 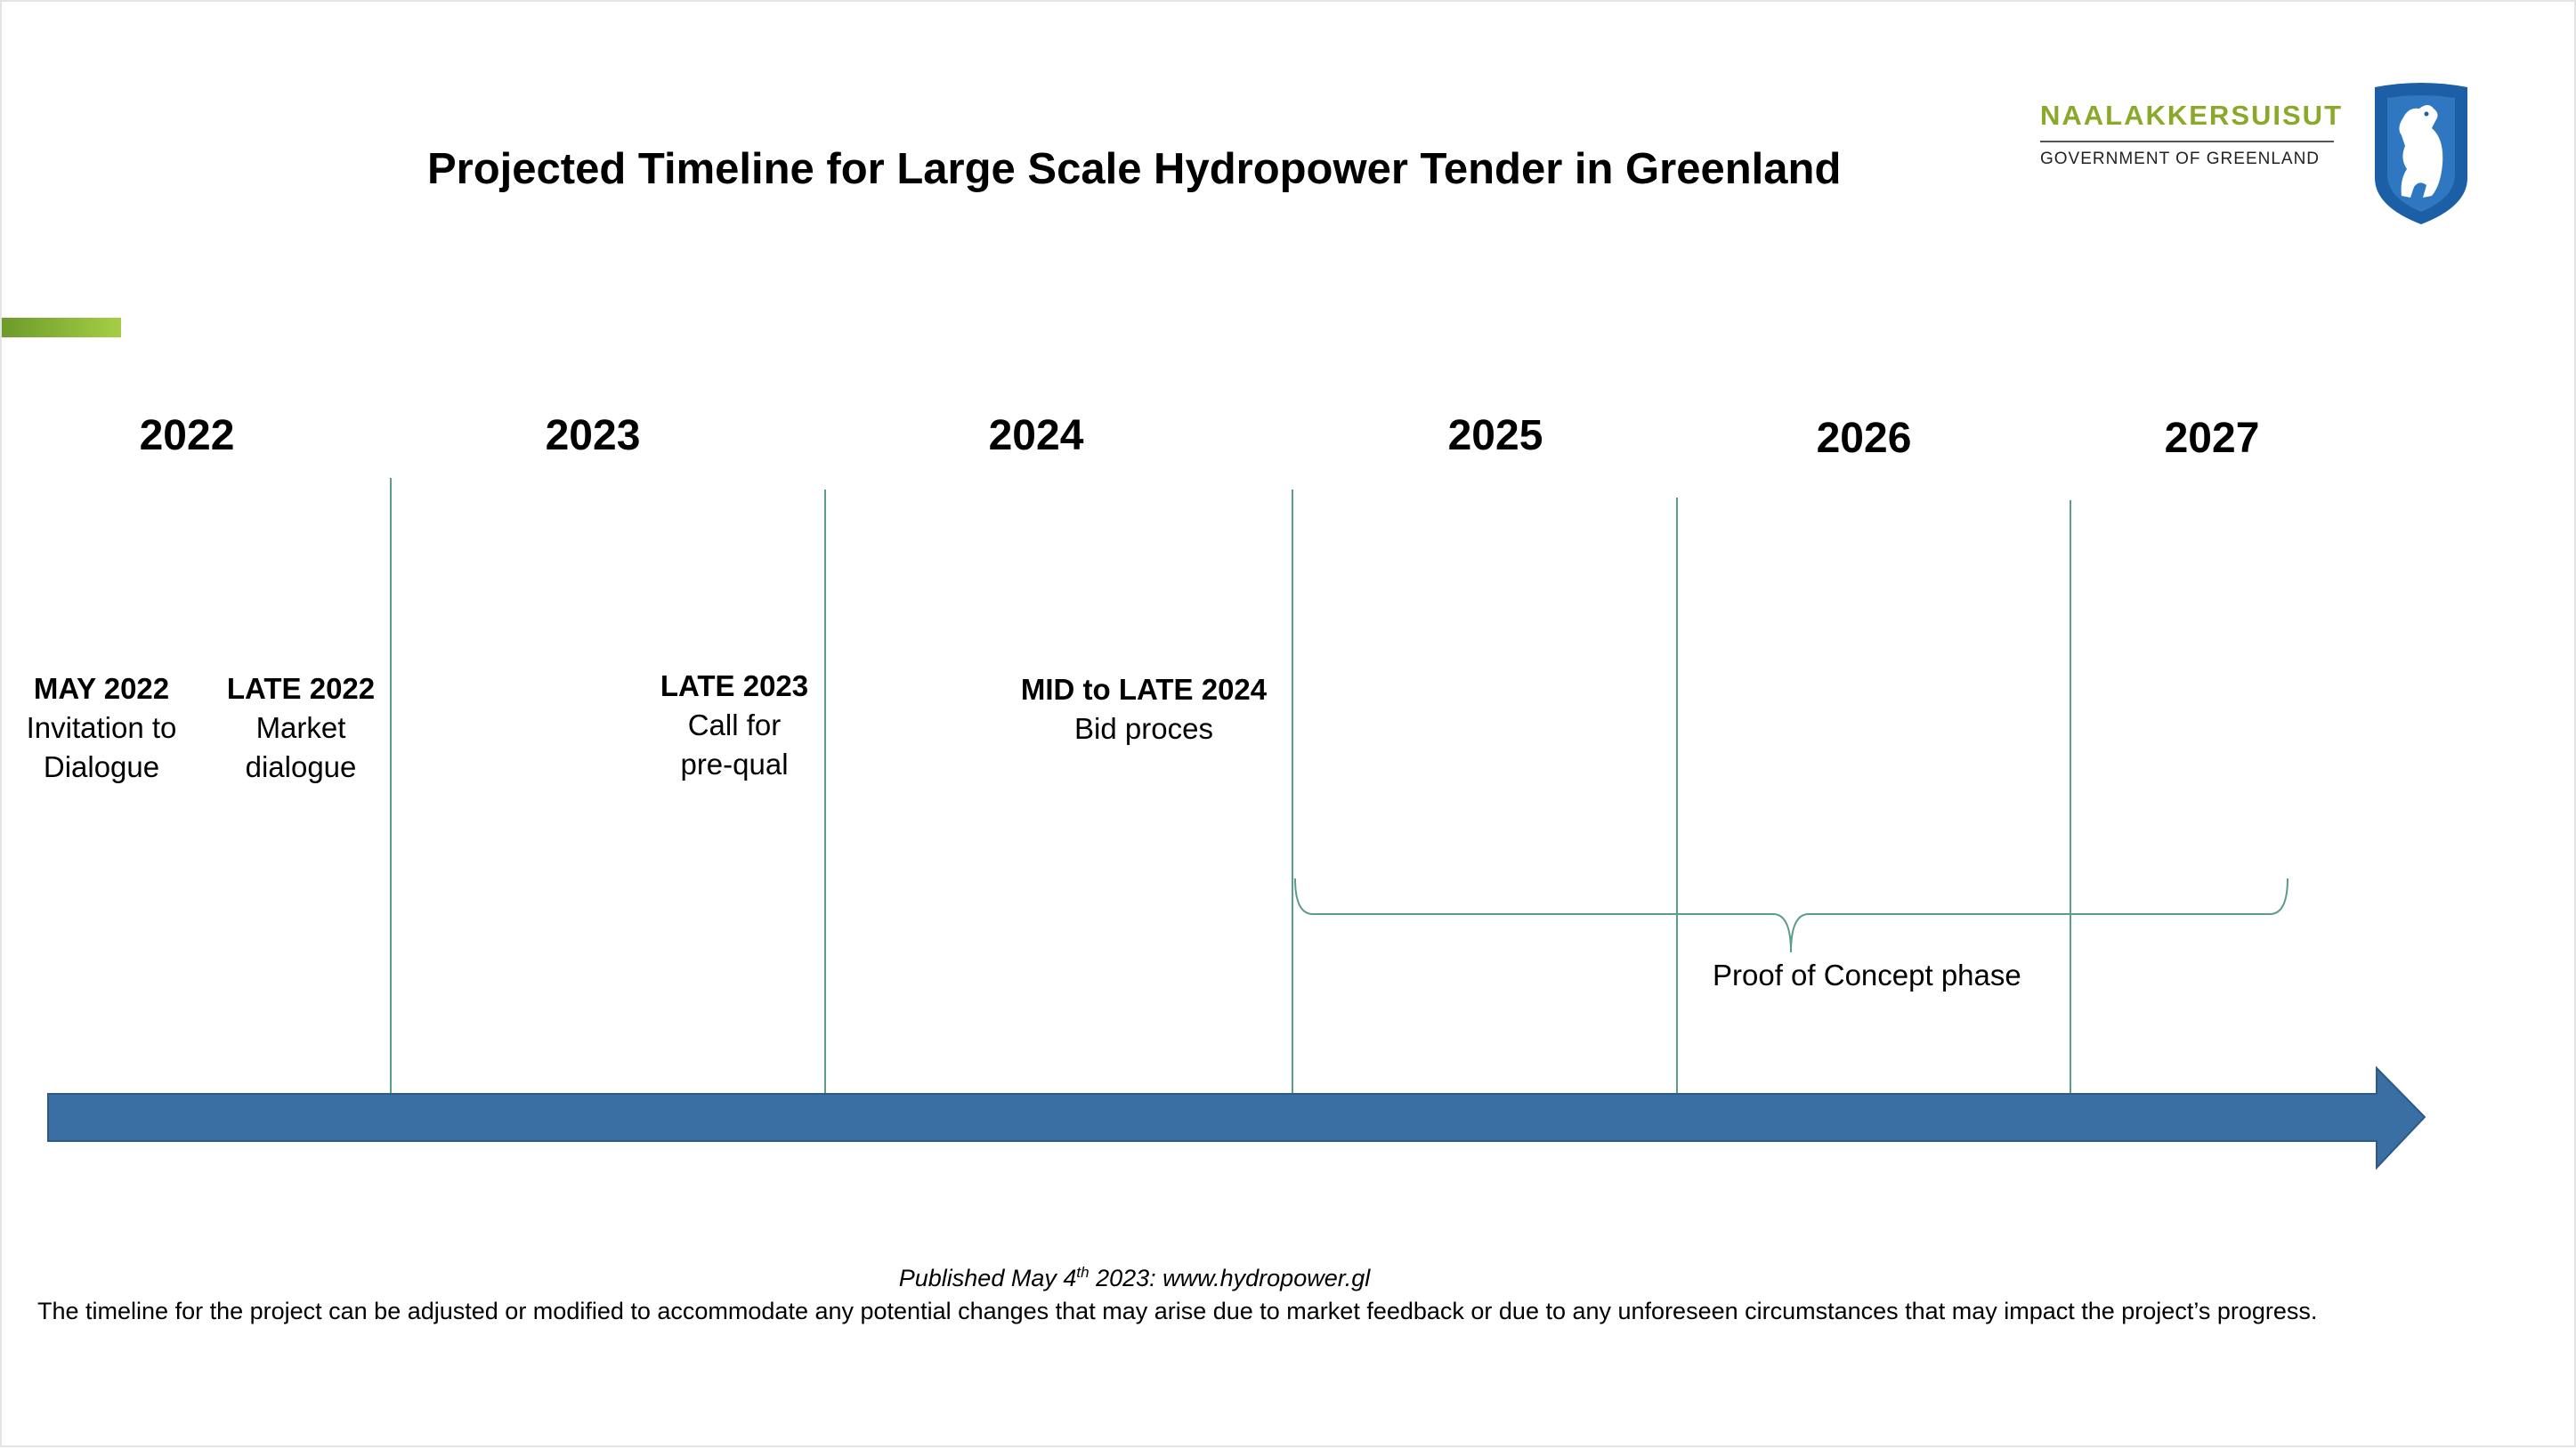 I want to click on milestone-description: Invitation to, so click(x=102, y=727).